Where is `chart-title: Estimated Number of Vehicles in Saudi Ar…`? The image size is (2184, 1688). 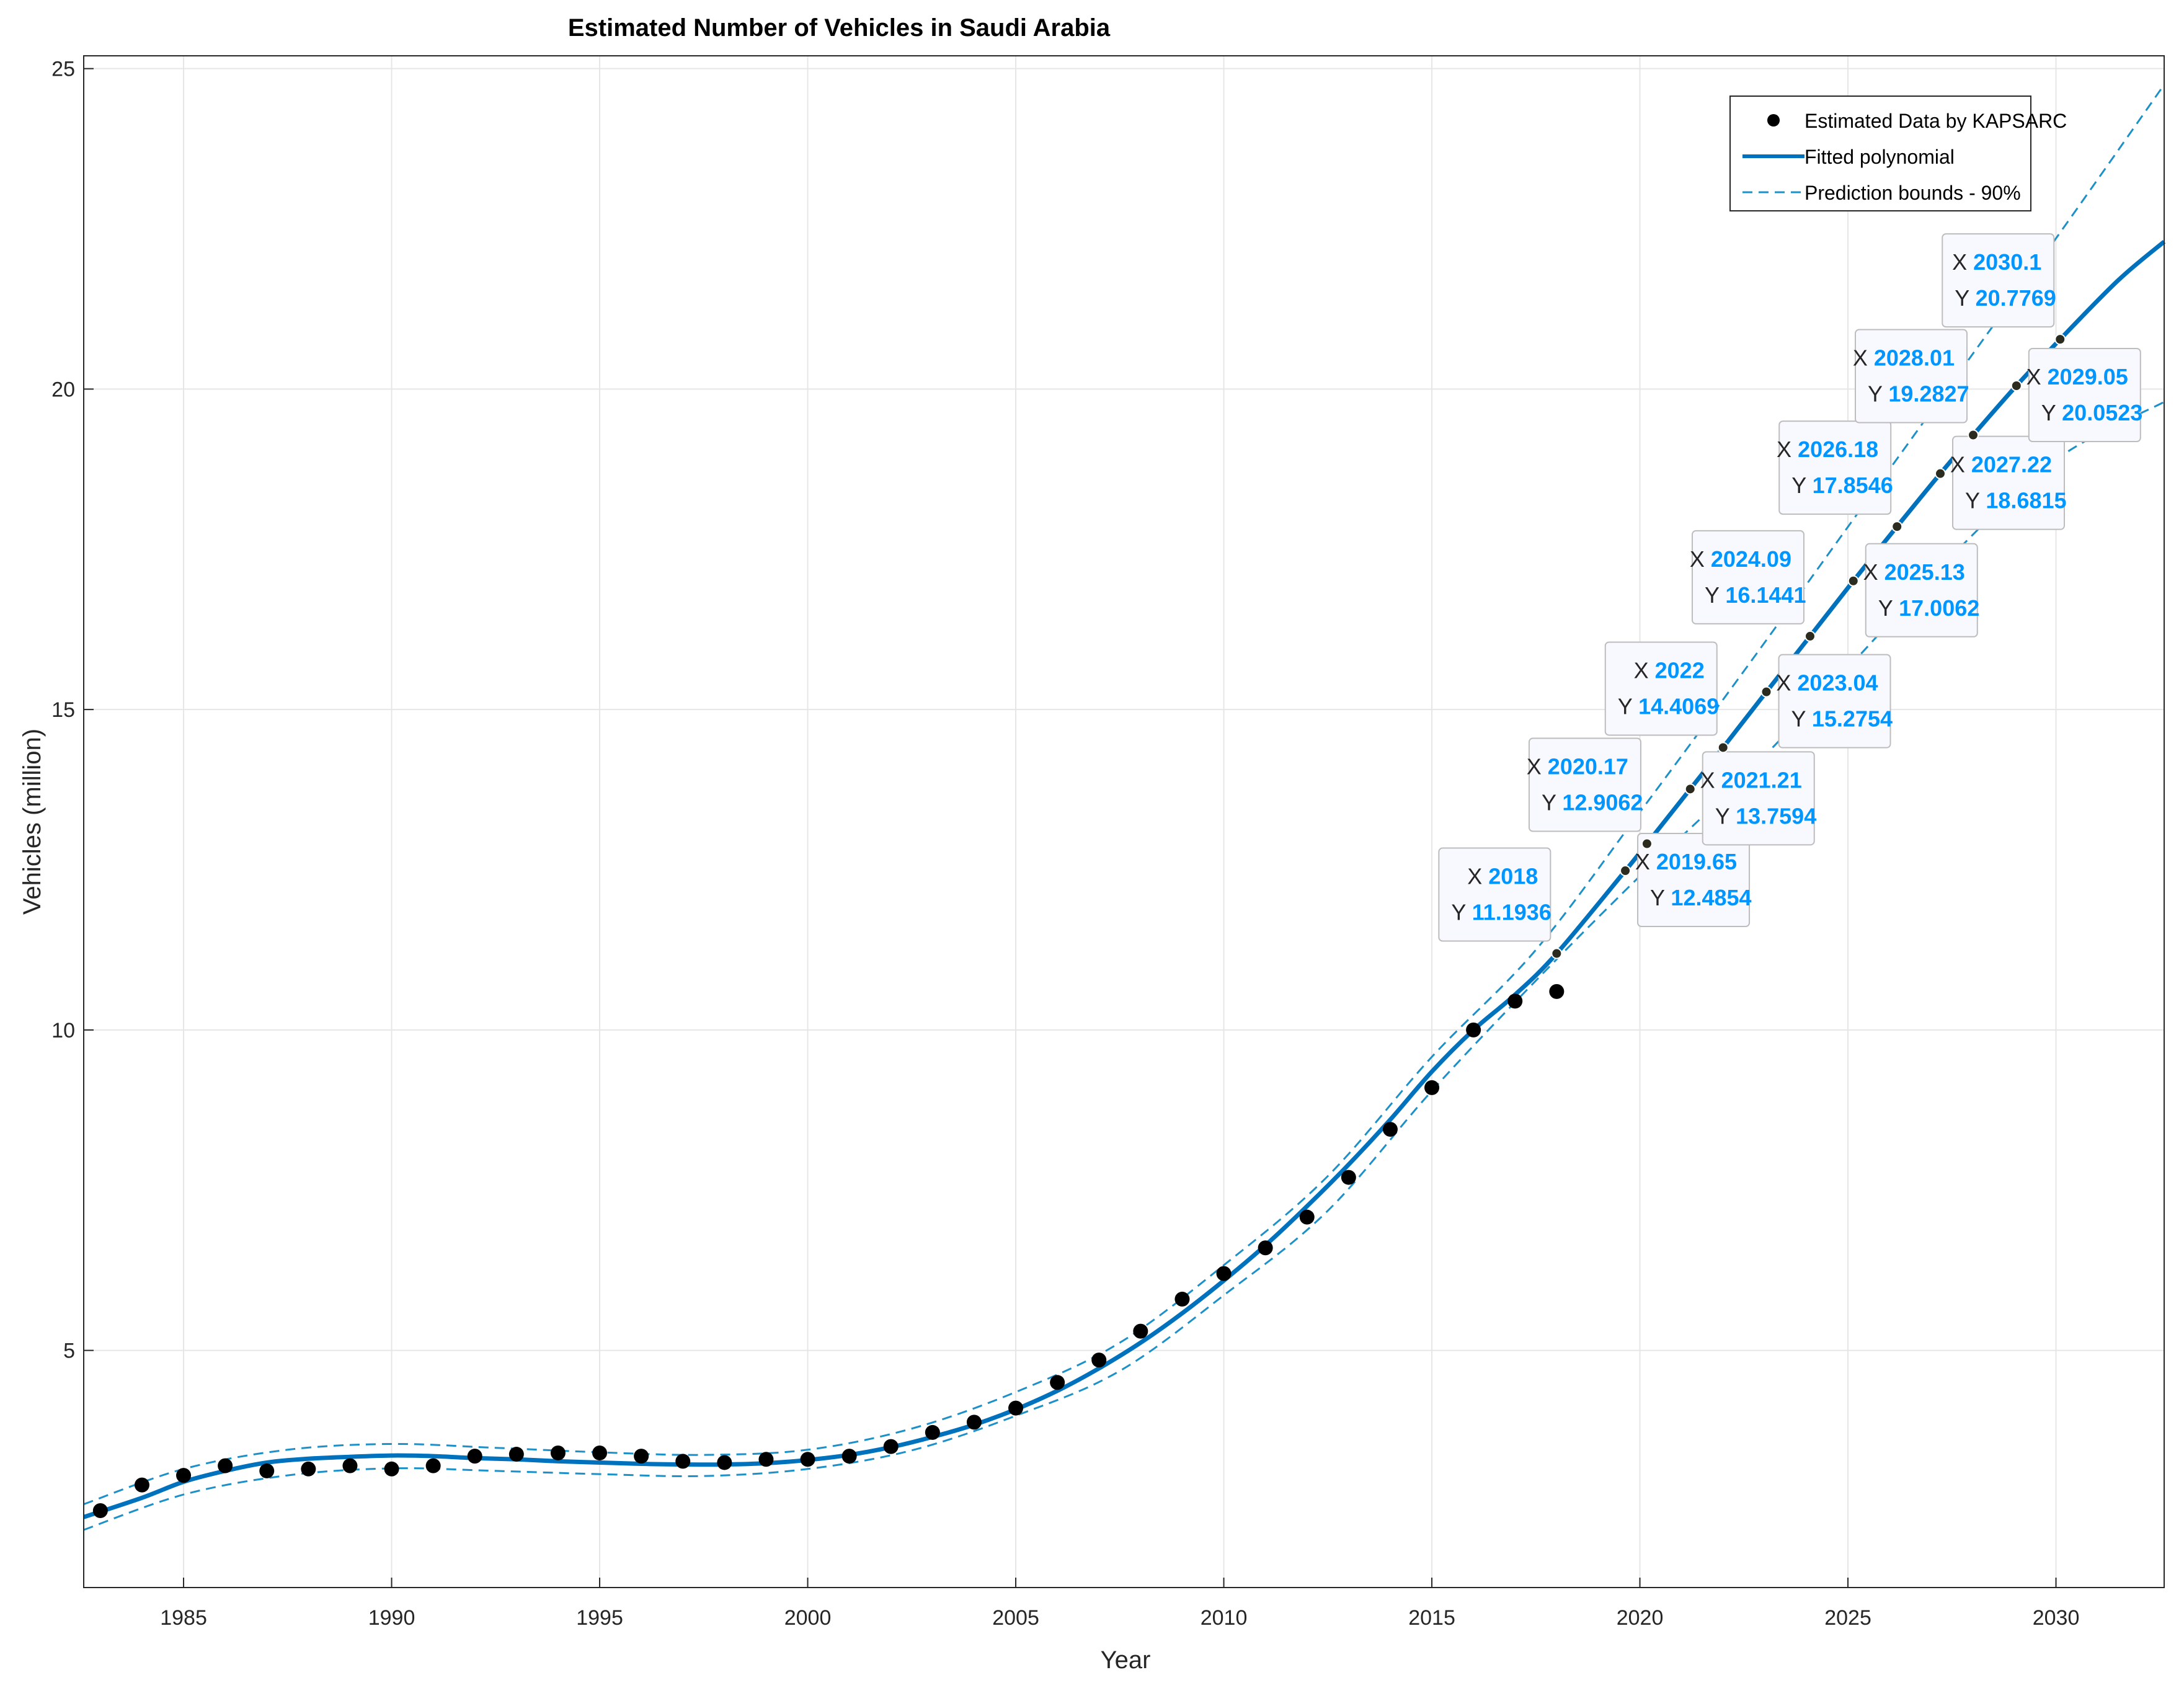 chart-title: Estimated Number of Vehicles in Saudi Ar… is located at coordinates (840, 28).